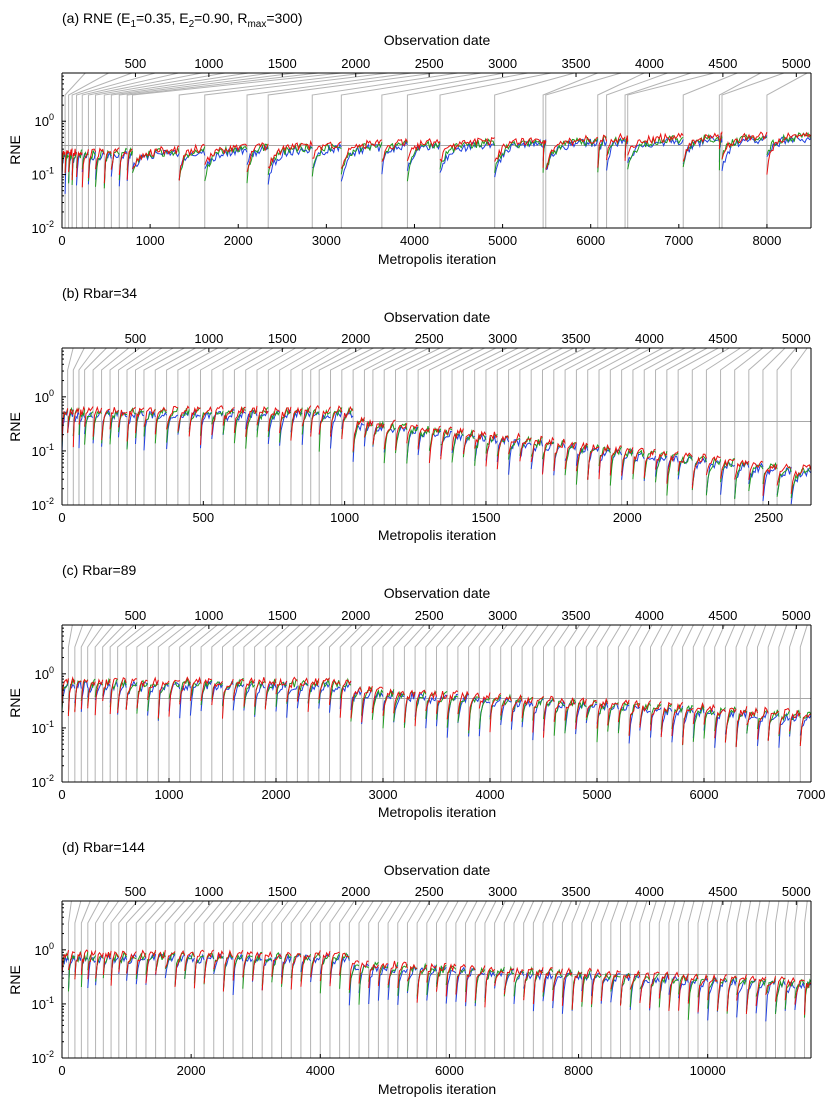 This screenshot has width=830, height=1099. Describe the element at coordinates (429, 891) in the screenshot. I see `top-x-tick-label: 2500` at that location.